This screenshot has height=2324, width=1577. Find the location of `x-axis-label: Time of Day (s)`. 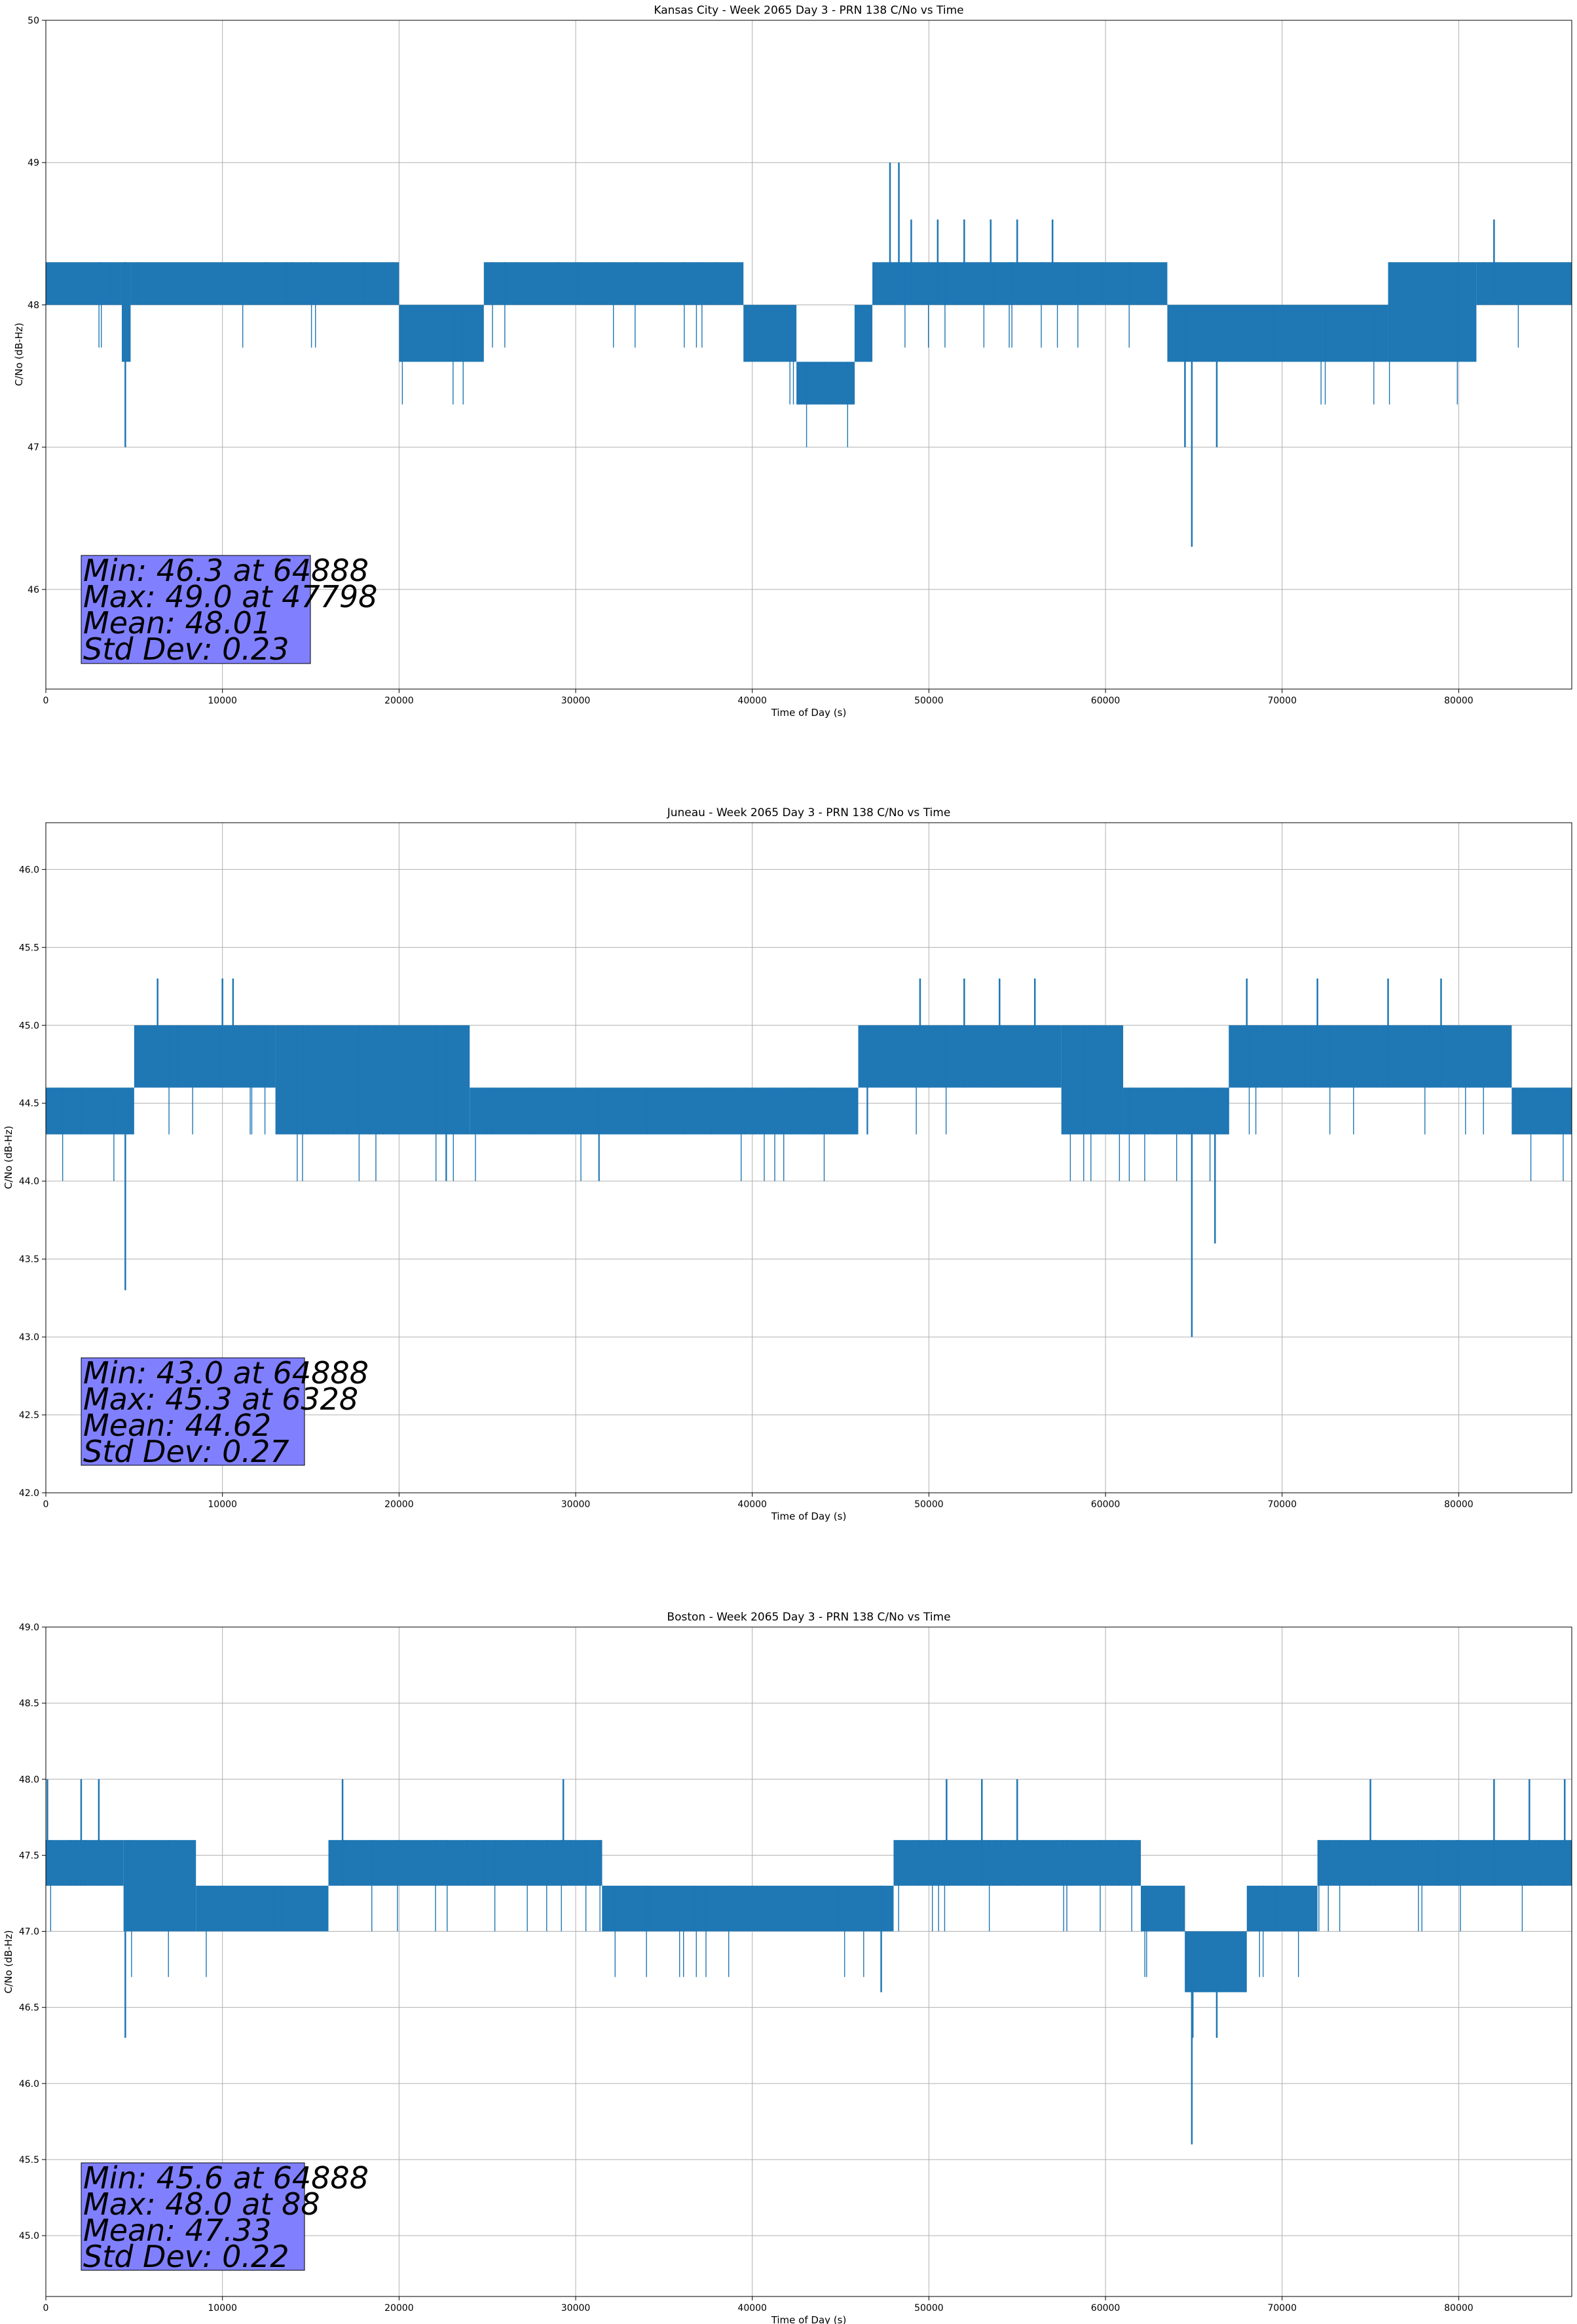

x-axis-label: Time of Day (s) is located at coordinates (809, 1516).